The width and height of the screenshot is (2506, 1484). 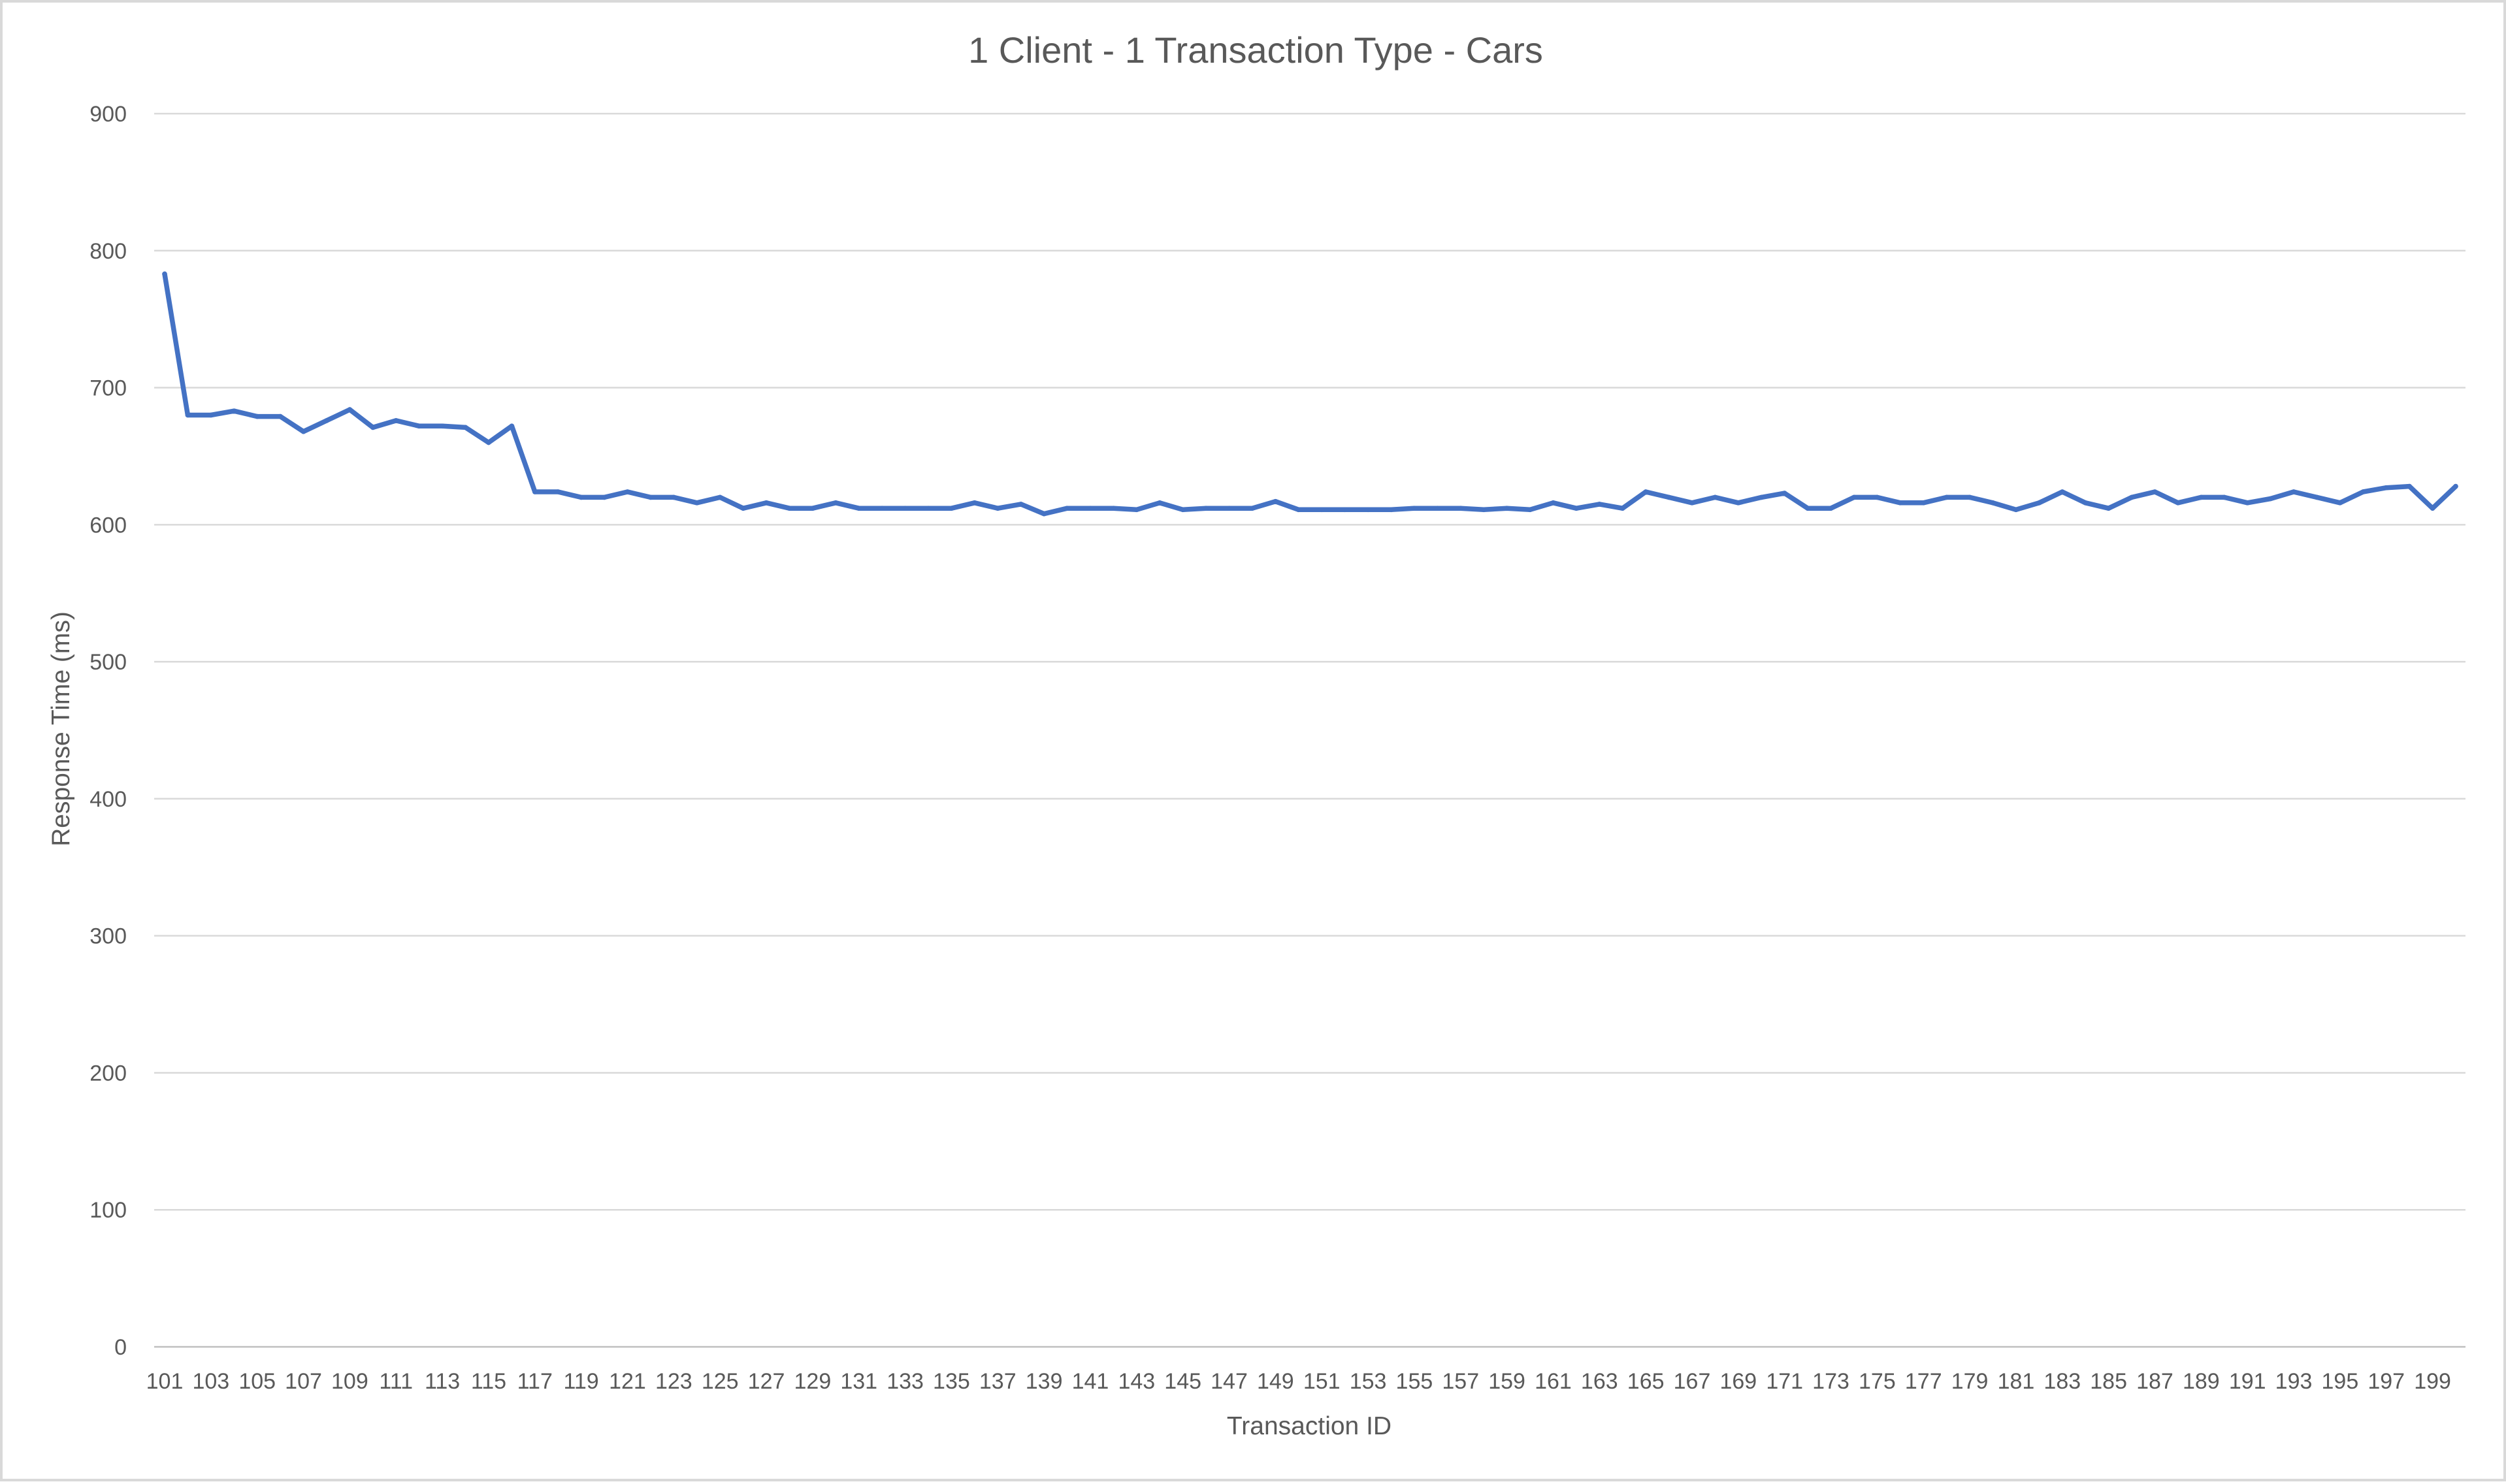 I want to click on x-tick-label: 137, so click(x=998, y=1381).